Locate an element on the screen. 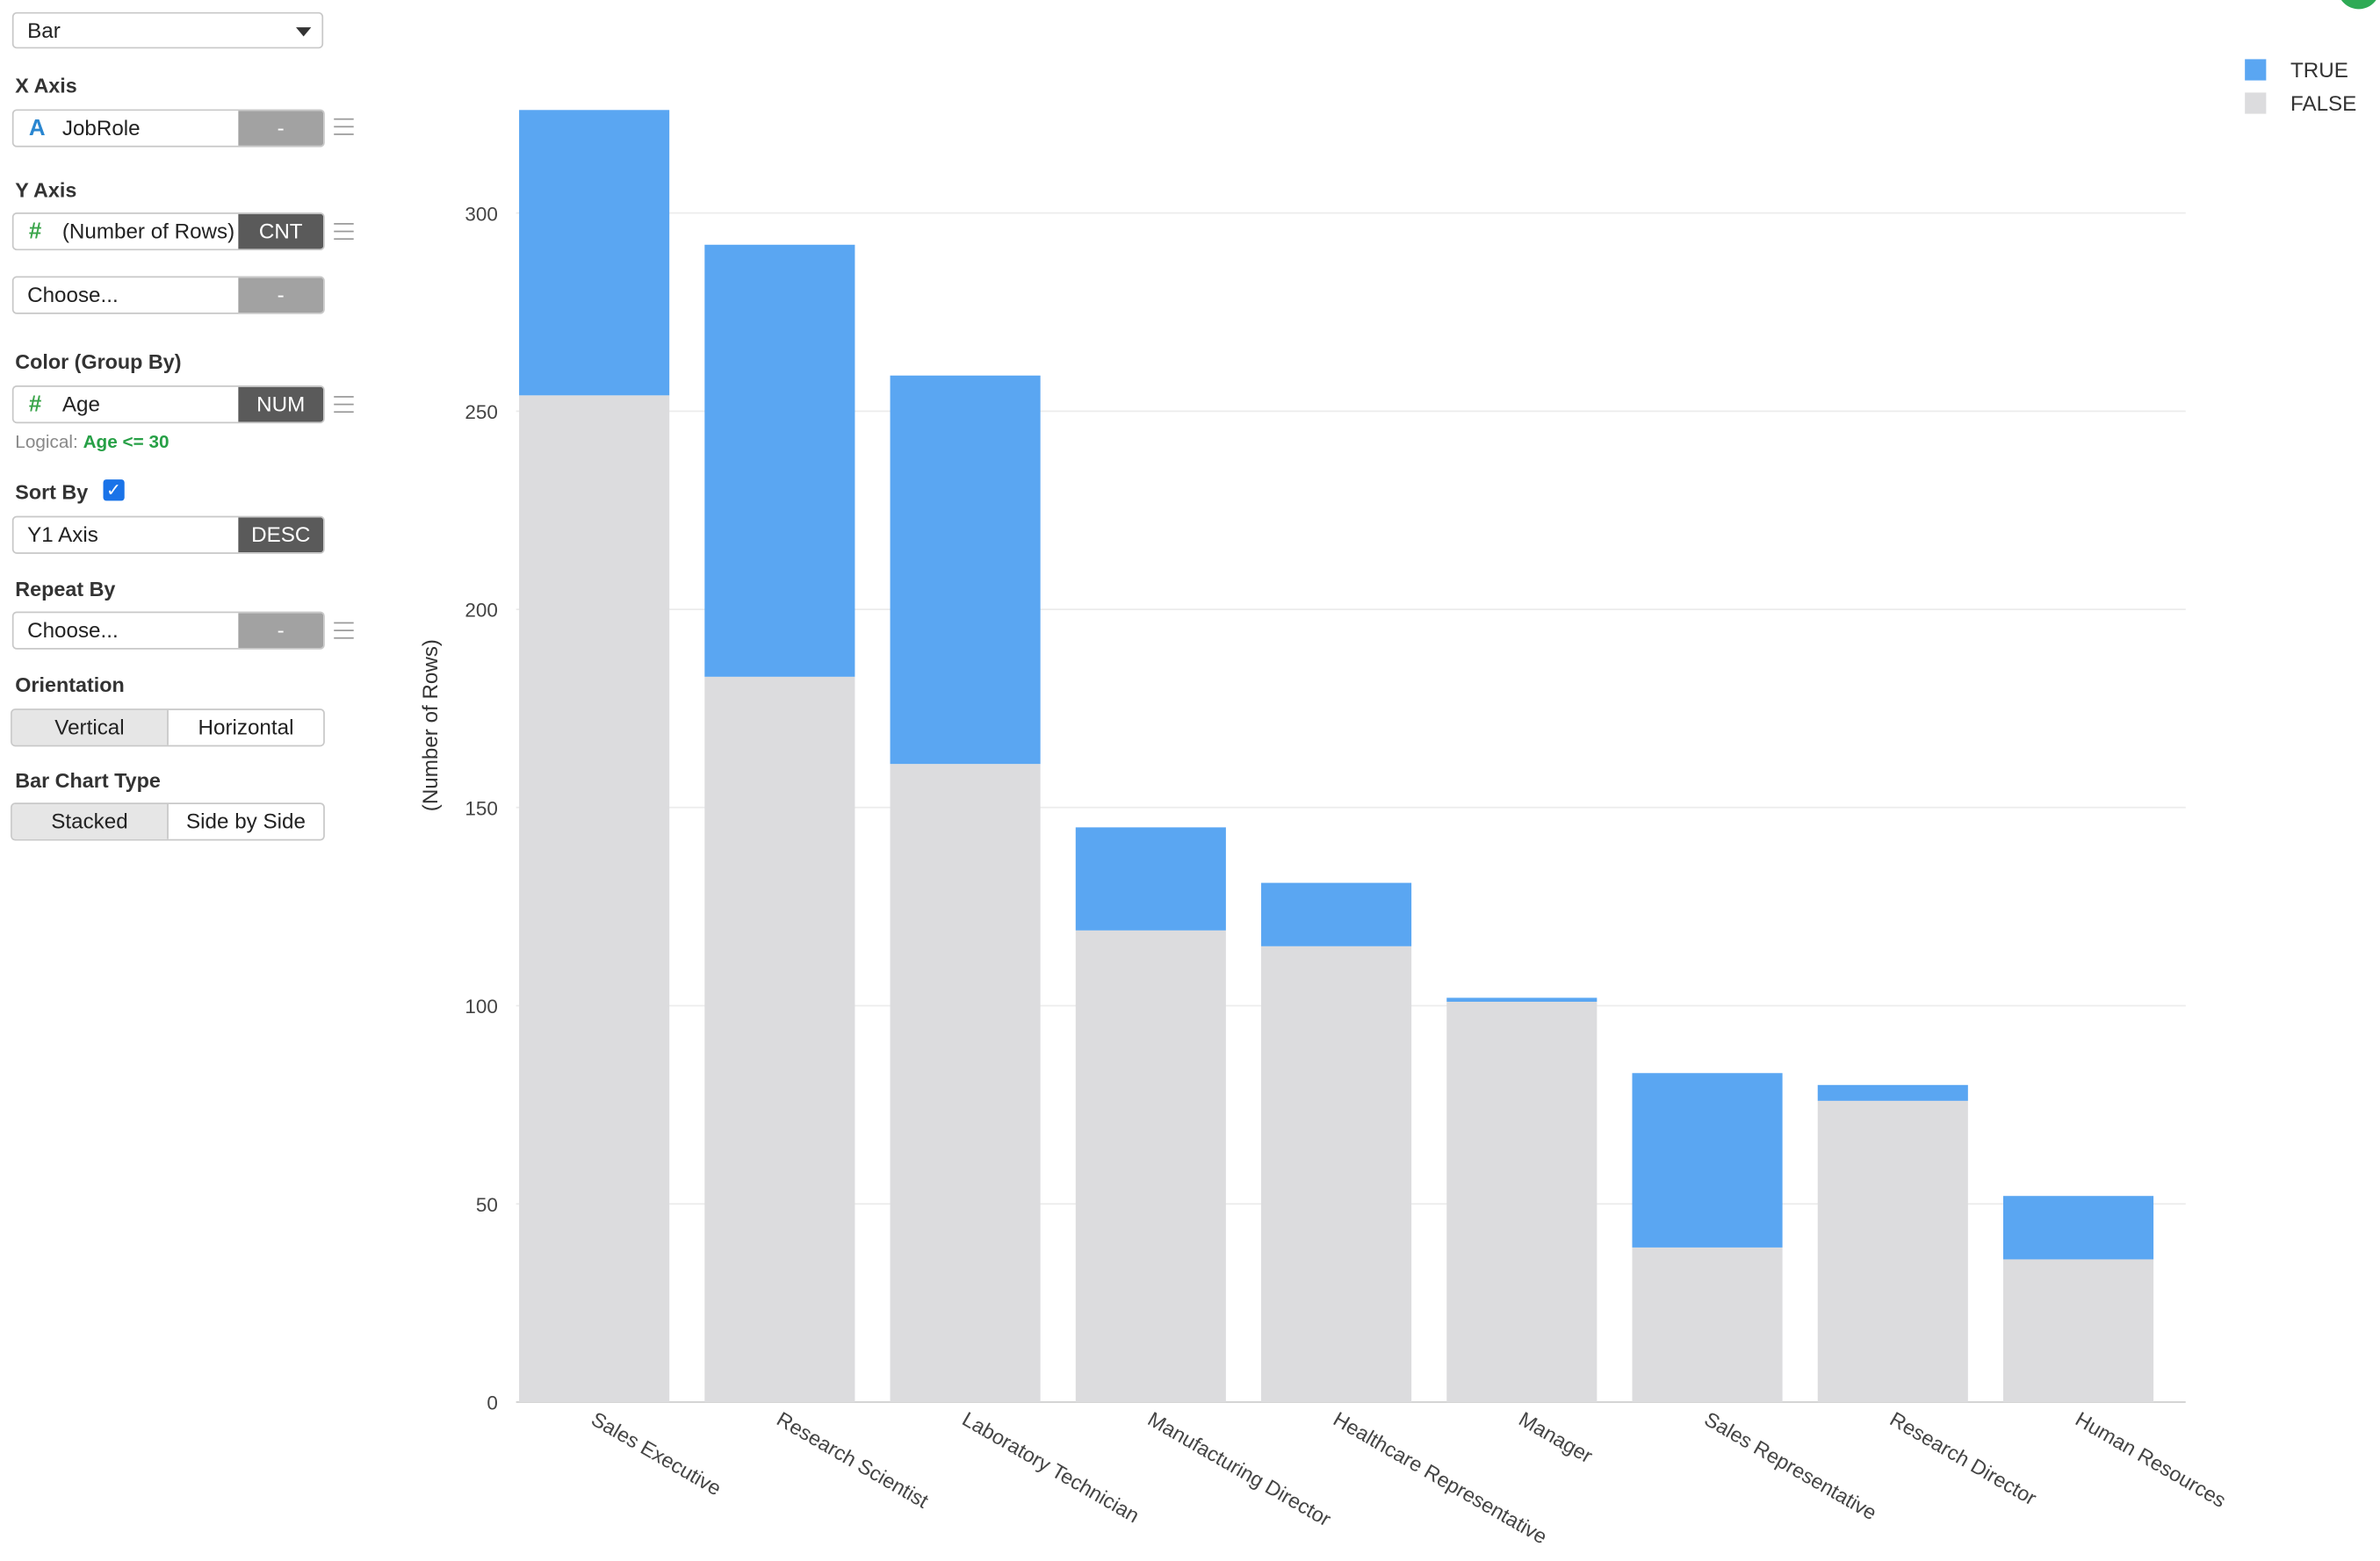 This screenshot has width=2380, height=1561. orientation-horizontal-button: Horizontal is located at coordinates (246, 727).